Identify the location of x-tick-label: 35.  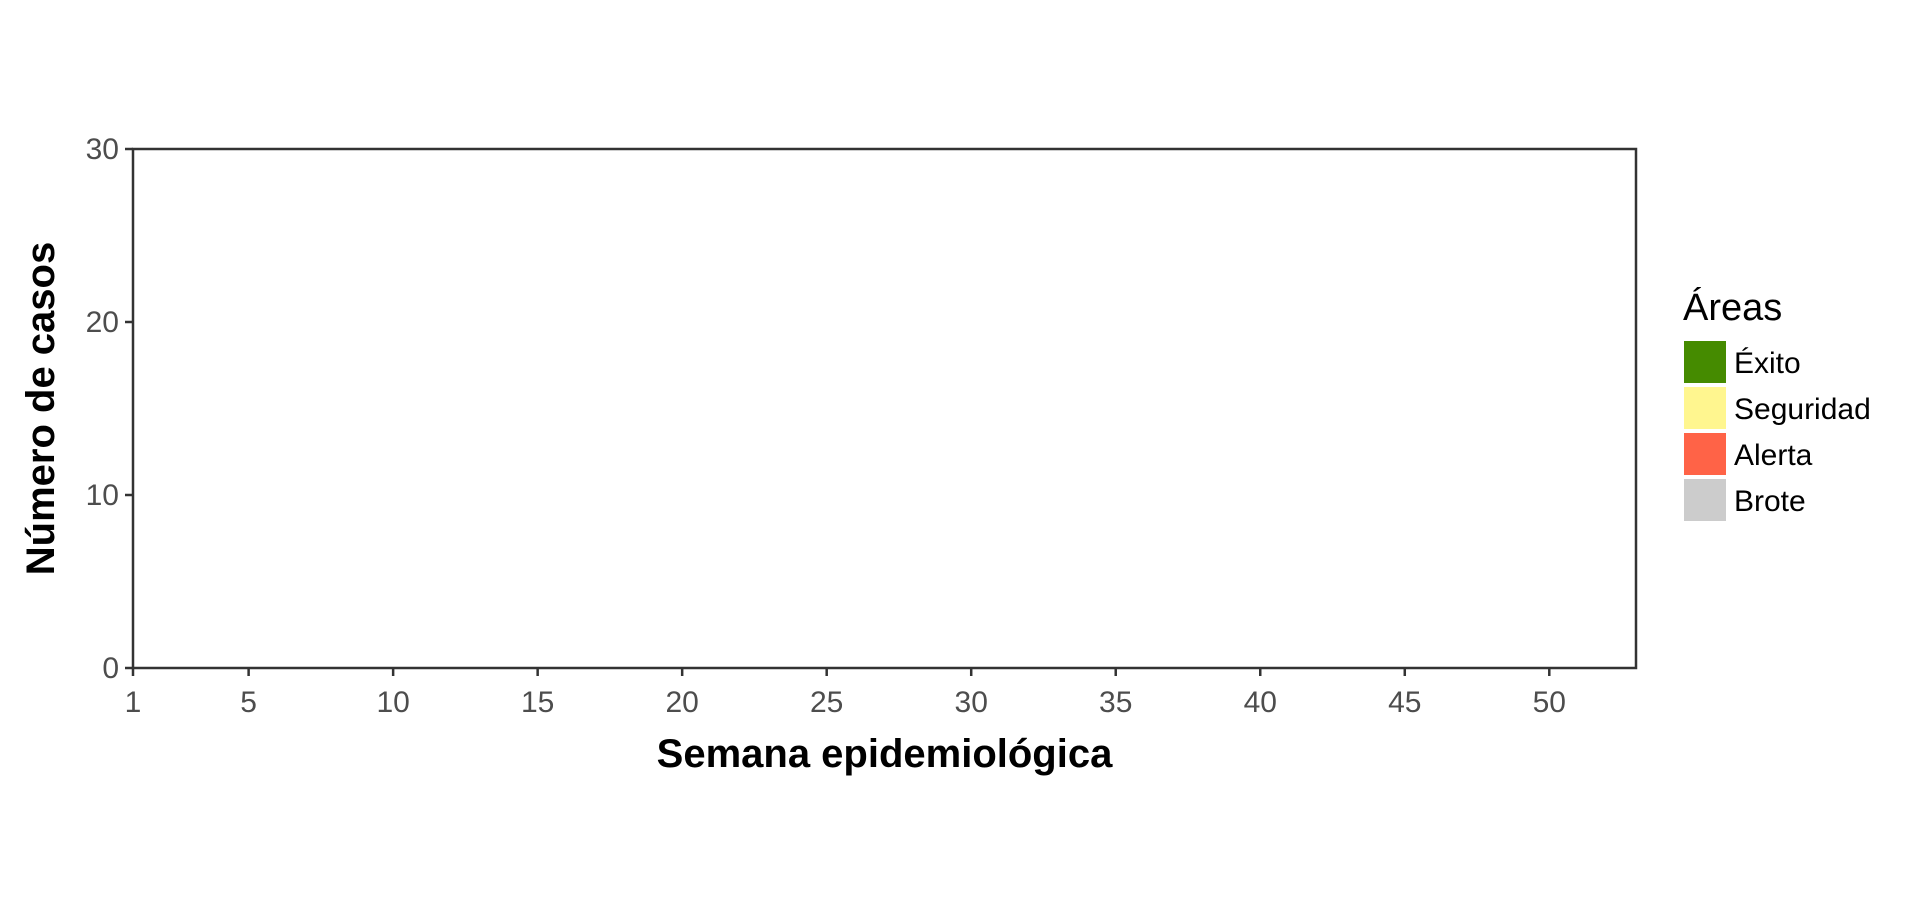
(1115, 702).